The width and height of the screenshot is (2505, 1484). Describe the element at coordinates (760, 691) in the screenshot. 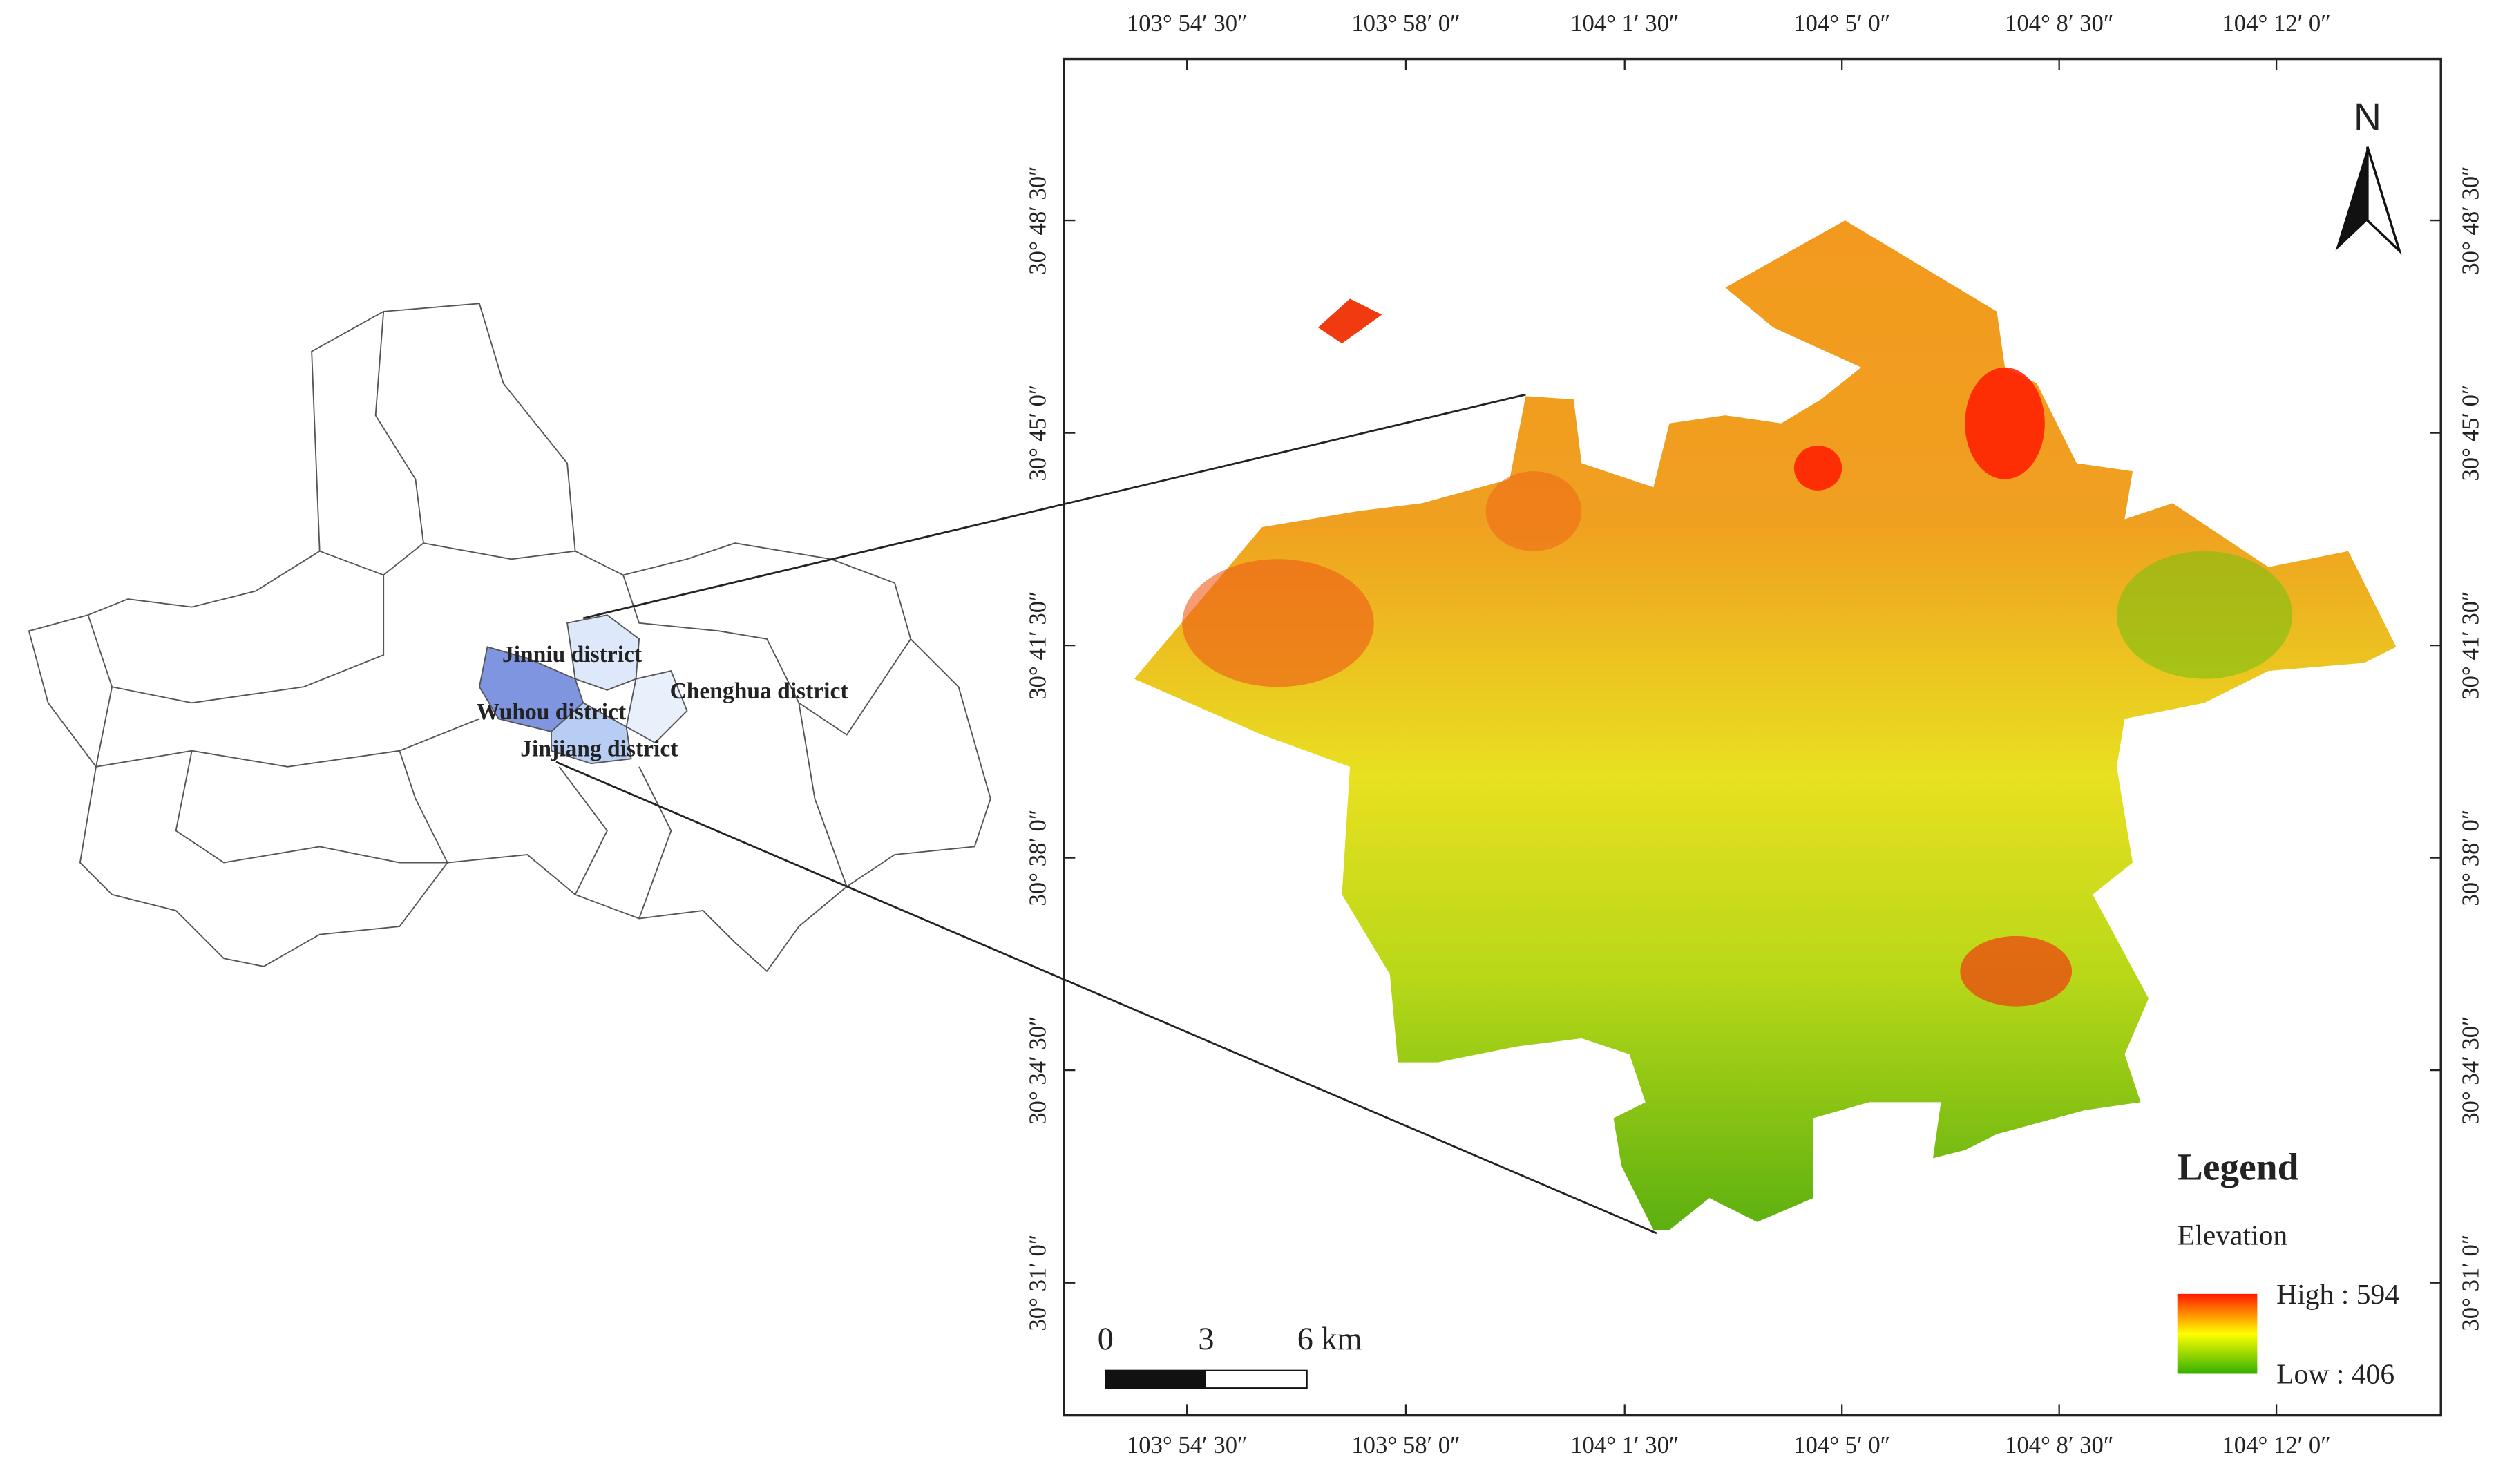

I see `district-label: Chenghua district` at that location.